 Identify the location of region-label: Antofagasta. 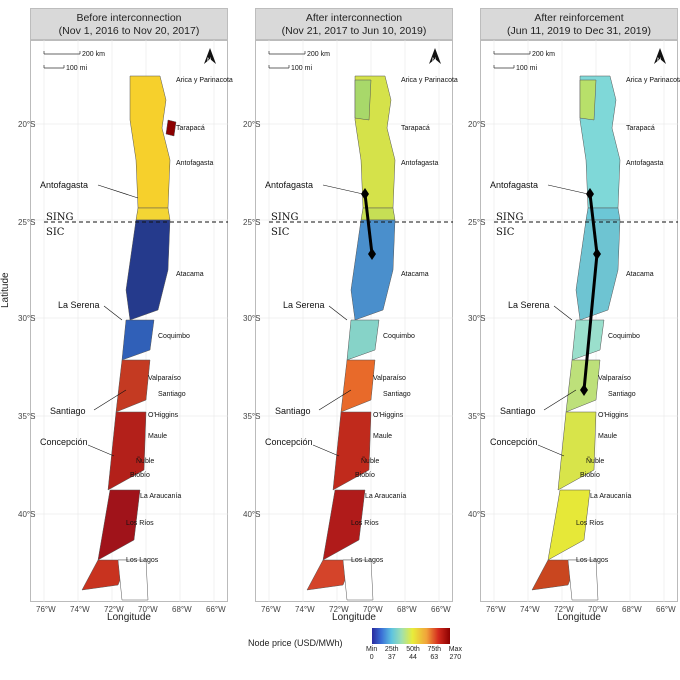
(419, 163).